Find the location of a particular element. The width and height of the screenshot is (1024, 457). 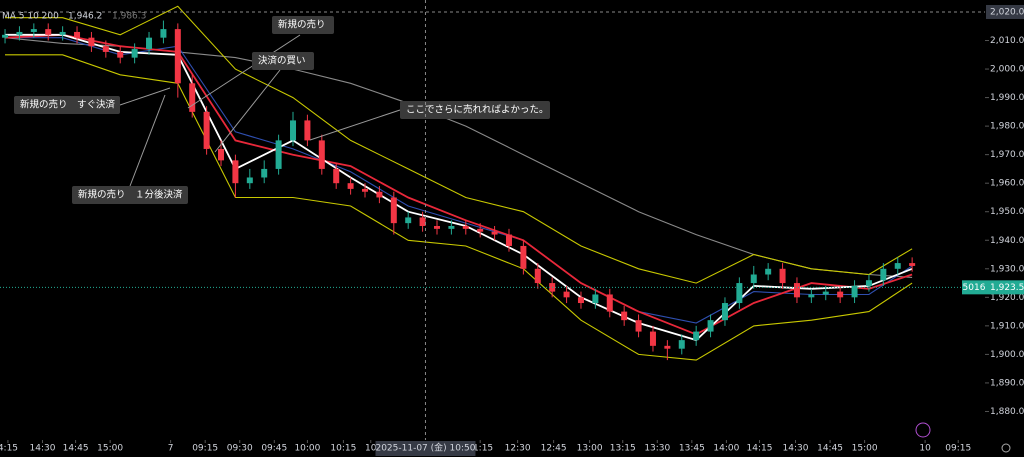

x-tick-label: 13:45 is located at coordinates (692, 449).